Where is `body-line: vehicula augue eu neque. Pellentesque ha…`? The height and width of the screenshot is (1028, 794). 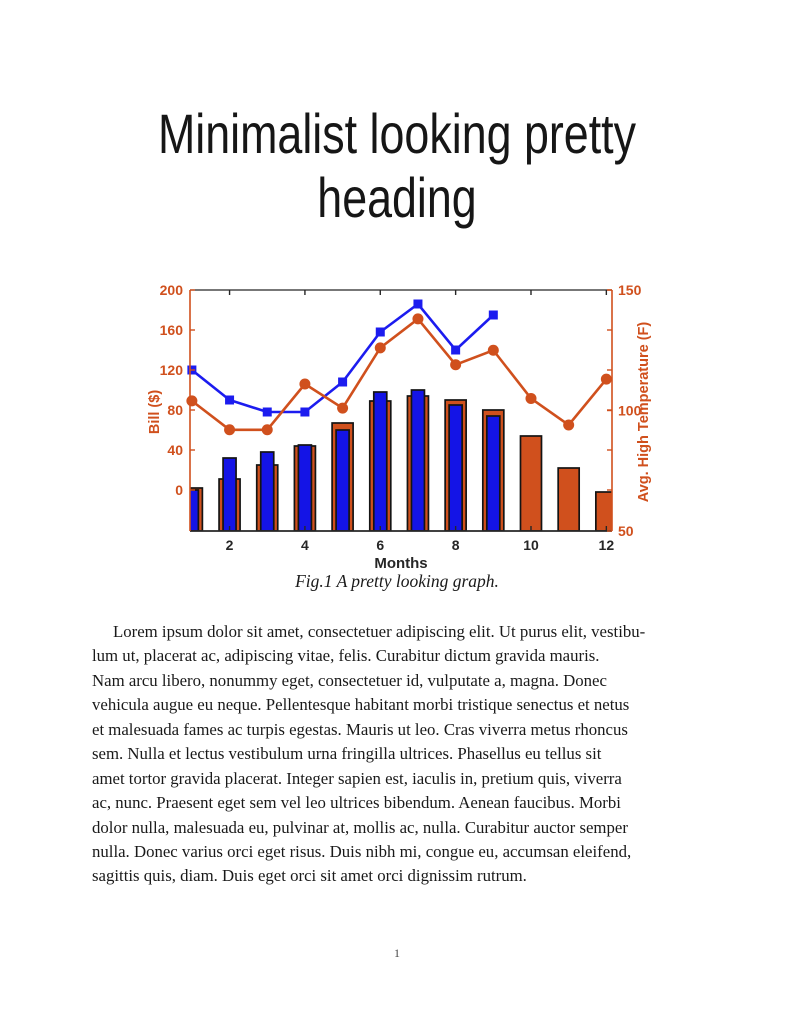
body-line: vehicula augue eu neque. Pellentesque ha… is located at coordinates (361, 705).